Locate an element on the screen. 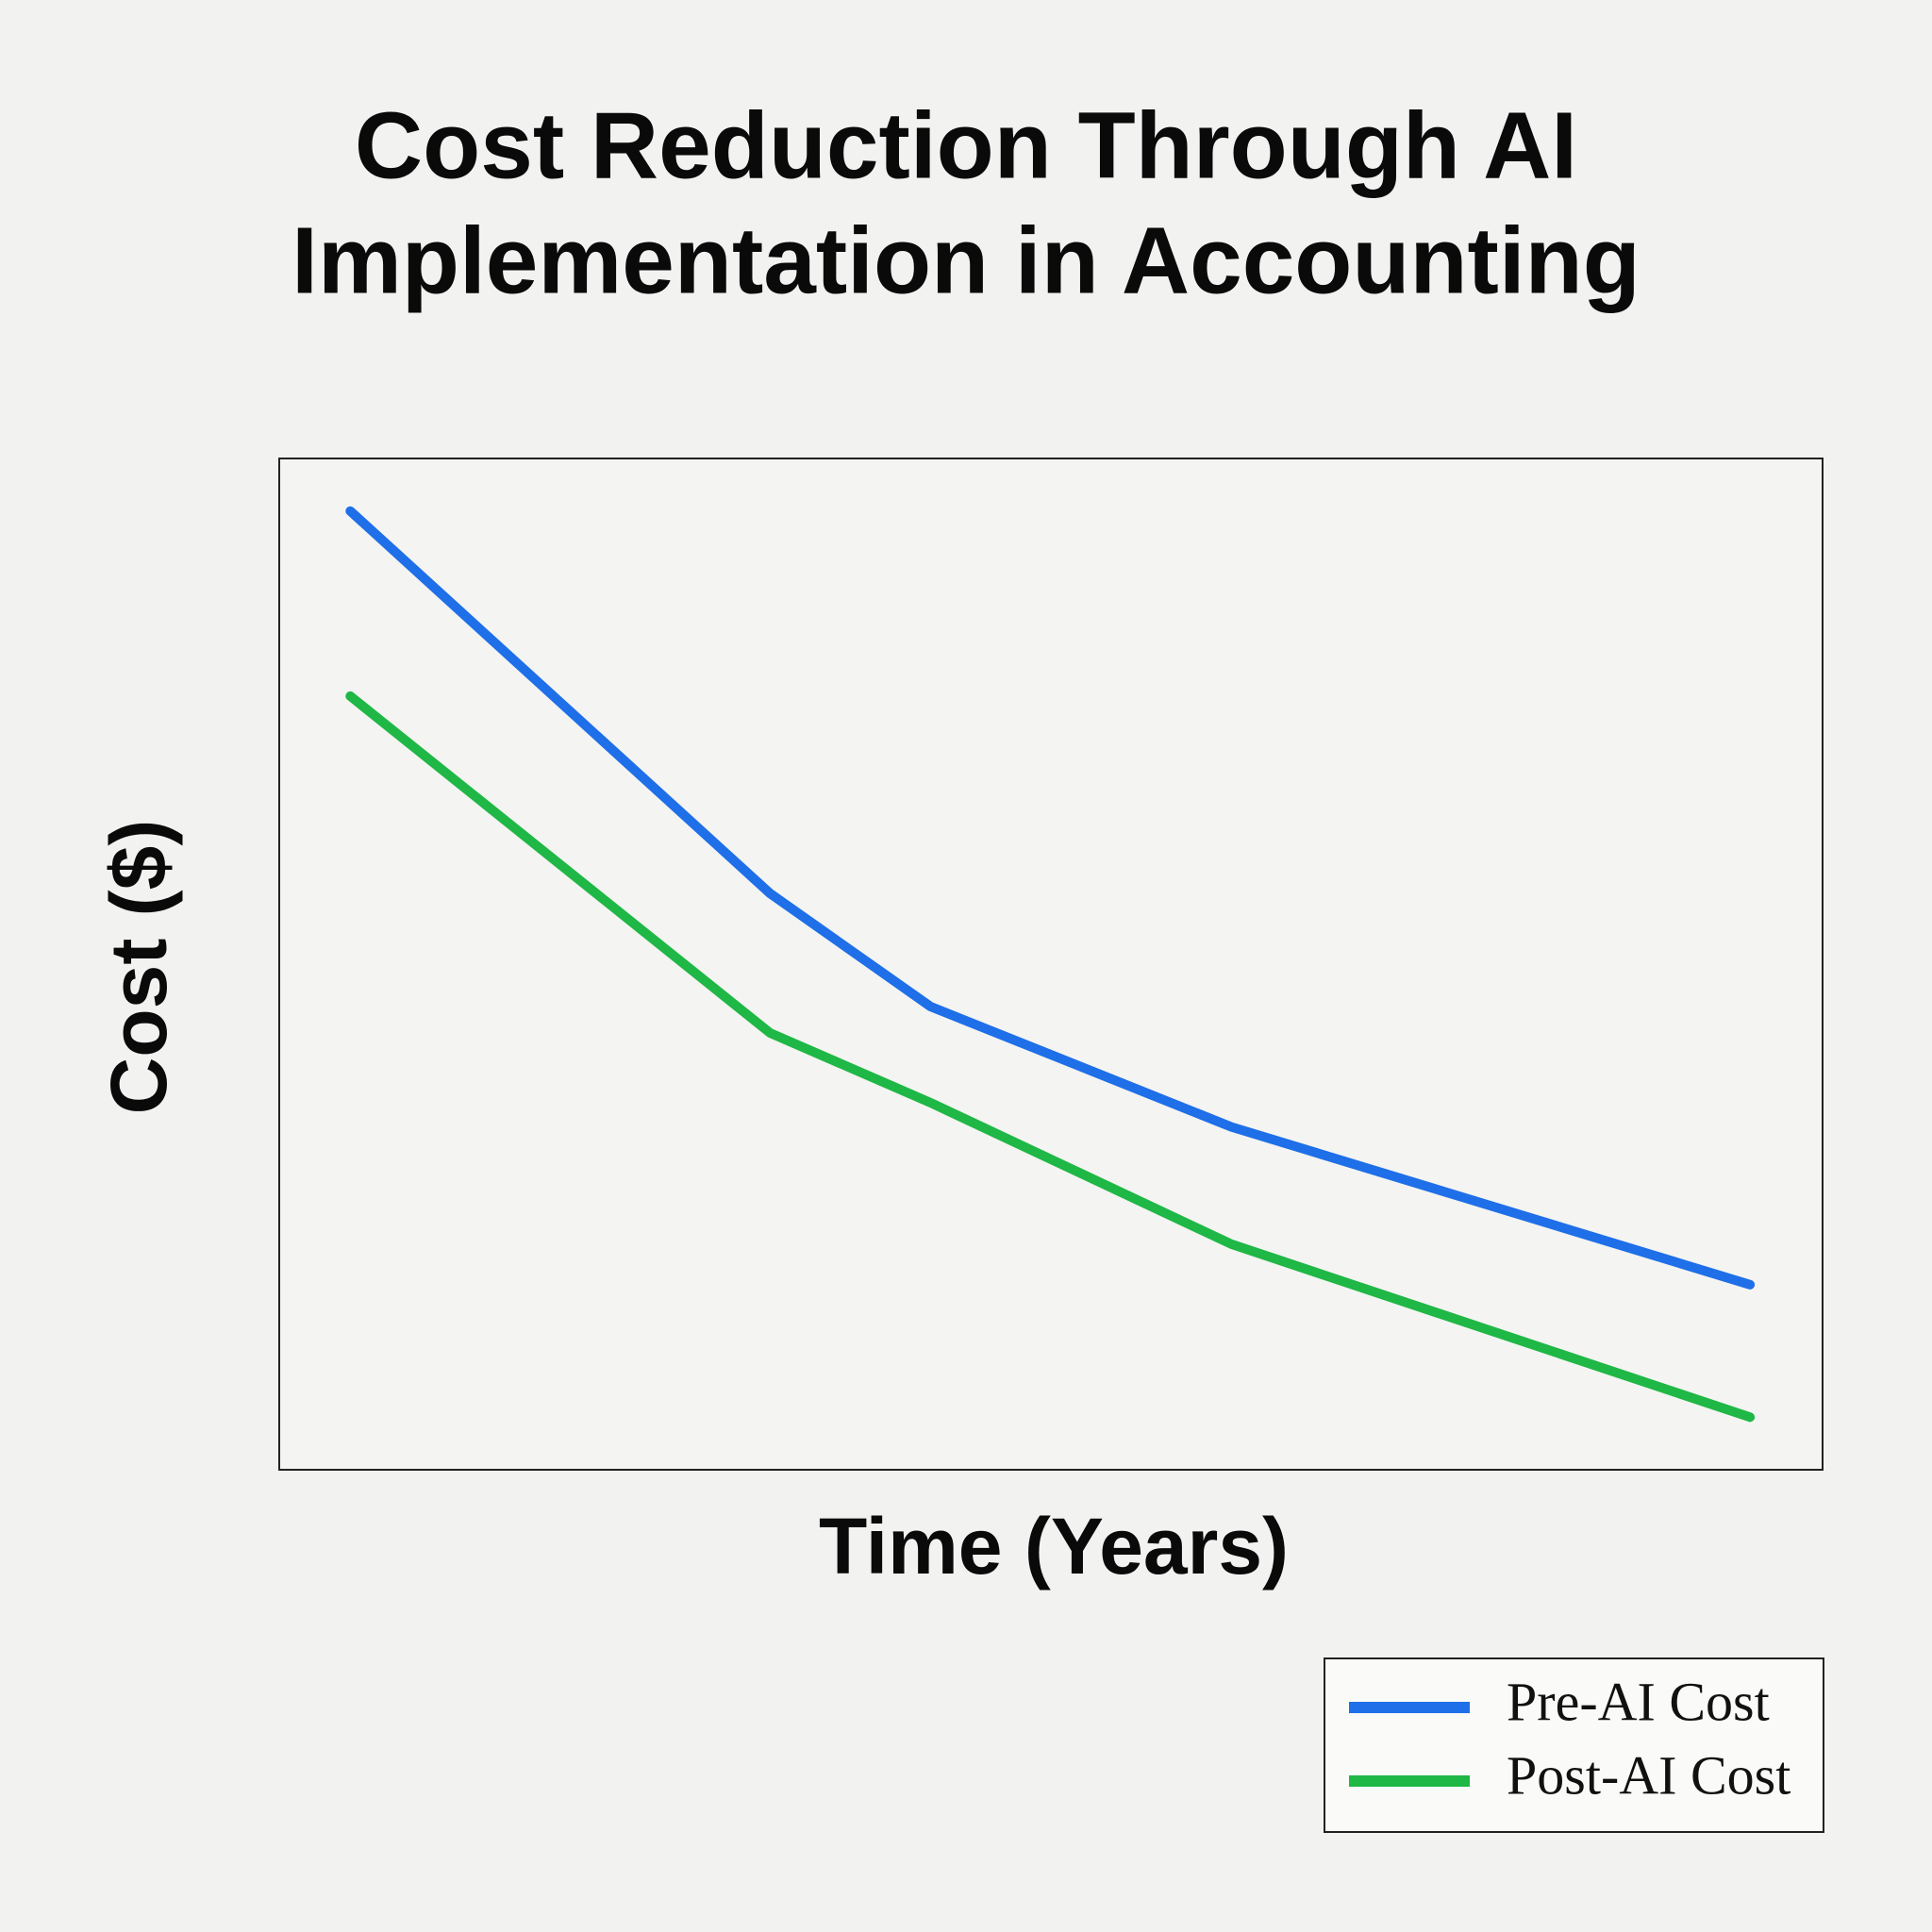 This screenshot has width=1932, height=1932. legend-label: Pre-AI Cost is located at coordinates (1638, 1701).